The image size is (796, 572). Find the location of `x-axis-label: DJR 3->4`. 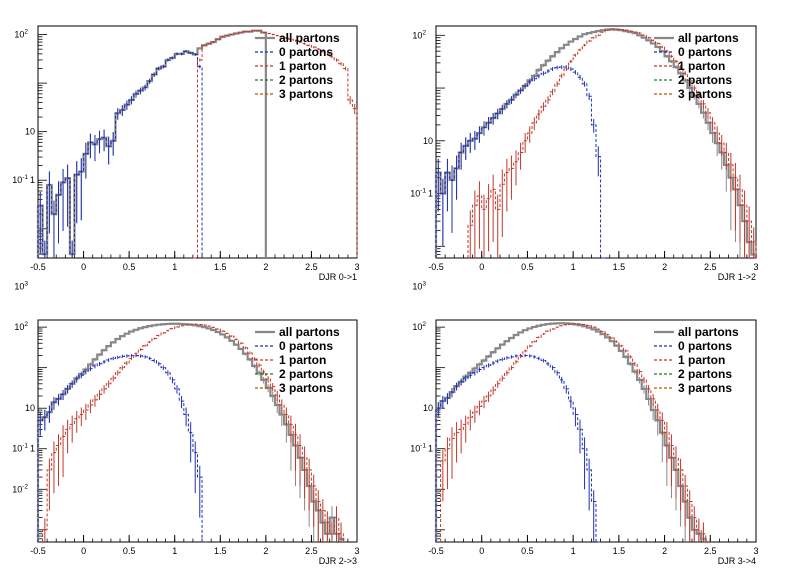

x-axis-label: DJR 3->4 is located at coordinates (737, 561).